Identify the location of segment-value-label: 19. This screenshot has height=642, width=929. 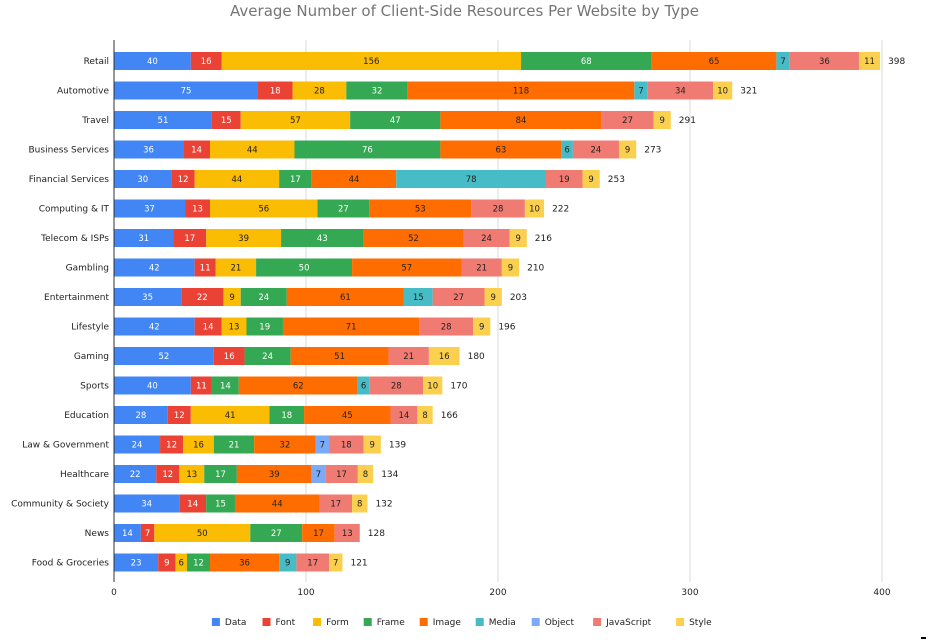
(264, 328).